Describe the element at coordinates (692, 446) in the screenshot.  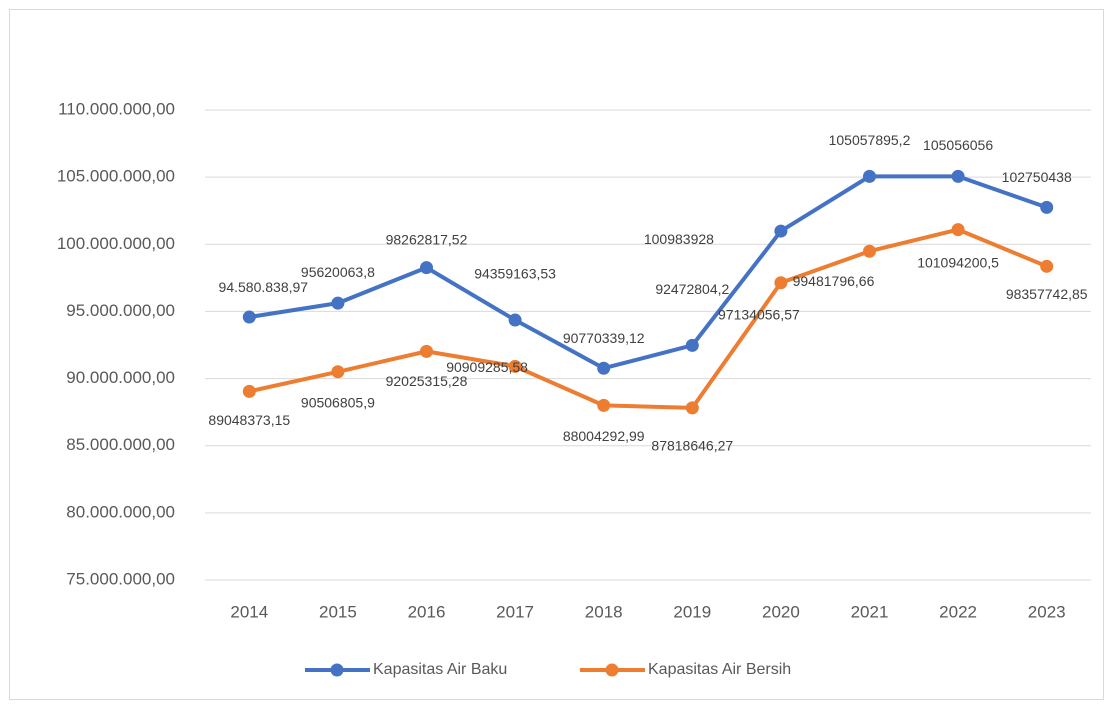
I see `data-label: 87818646,27` at that location.